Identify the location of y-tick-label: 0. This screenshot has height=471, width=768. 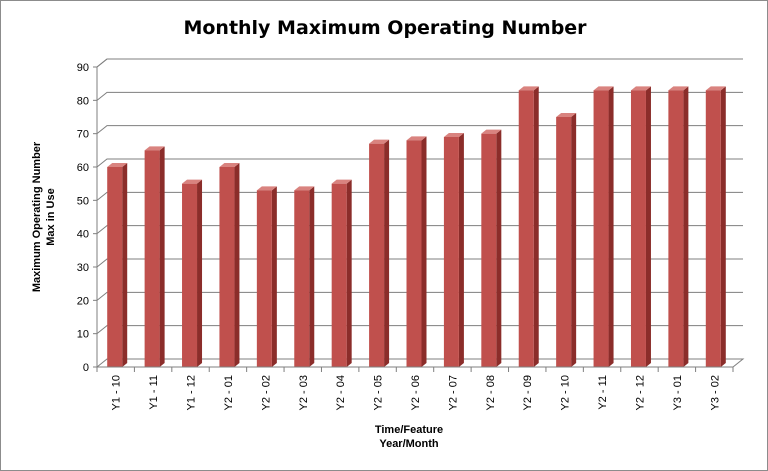
(86, 368).